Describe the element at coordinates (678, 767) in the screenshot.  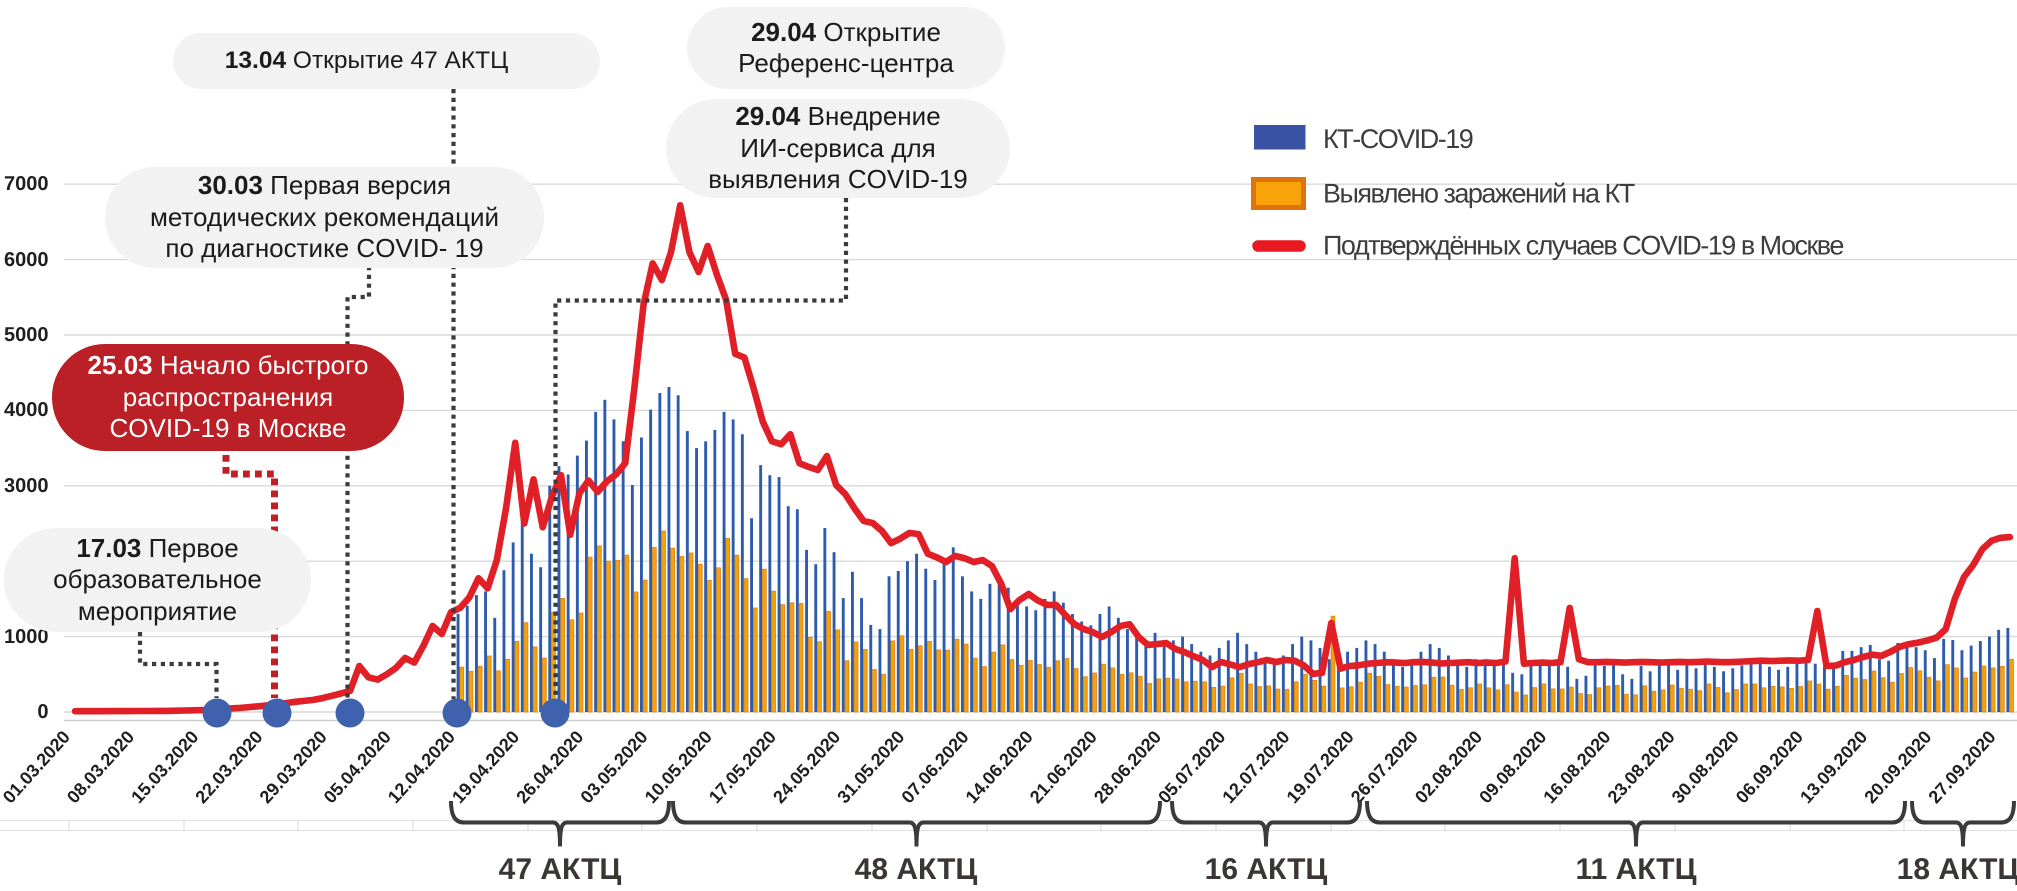
I see `svg-text: 10.05.2020` at that location.